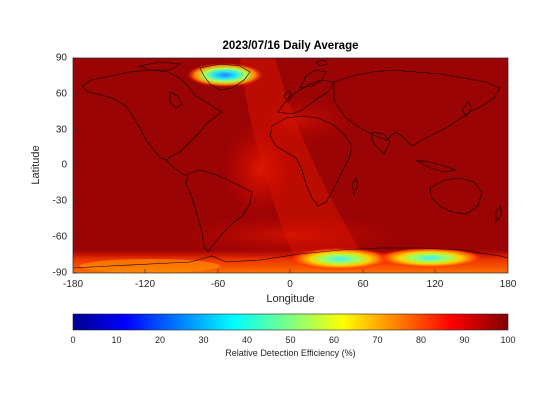 The height and width of the screenshot is (420, 560). What do you see at coordinates (464, 340) in the screenshot?
I see `colorbar-tick-label: 90` at bounding box center [464, 340].